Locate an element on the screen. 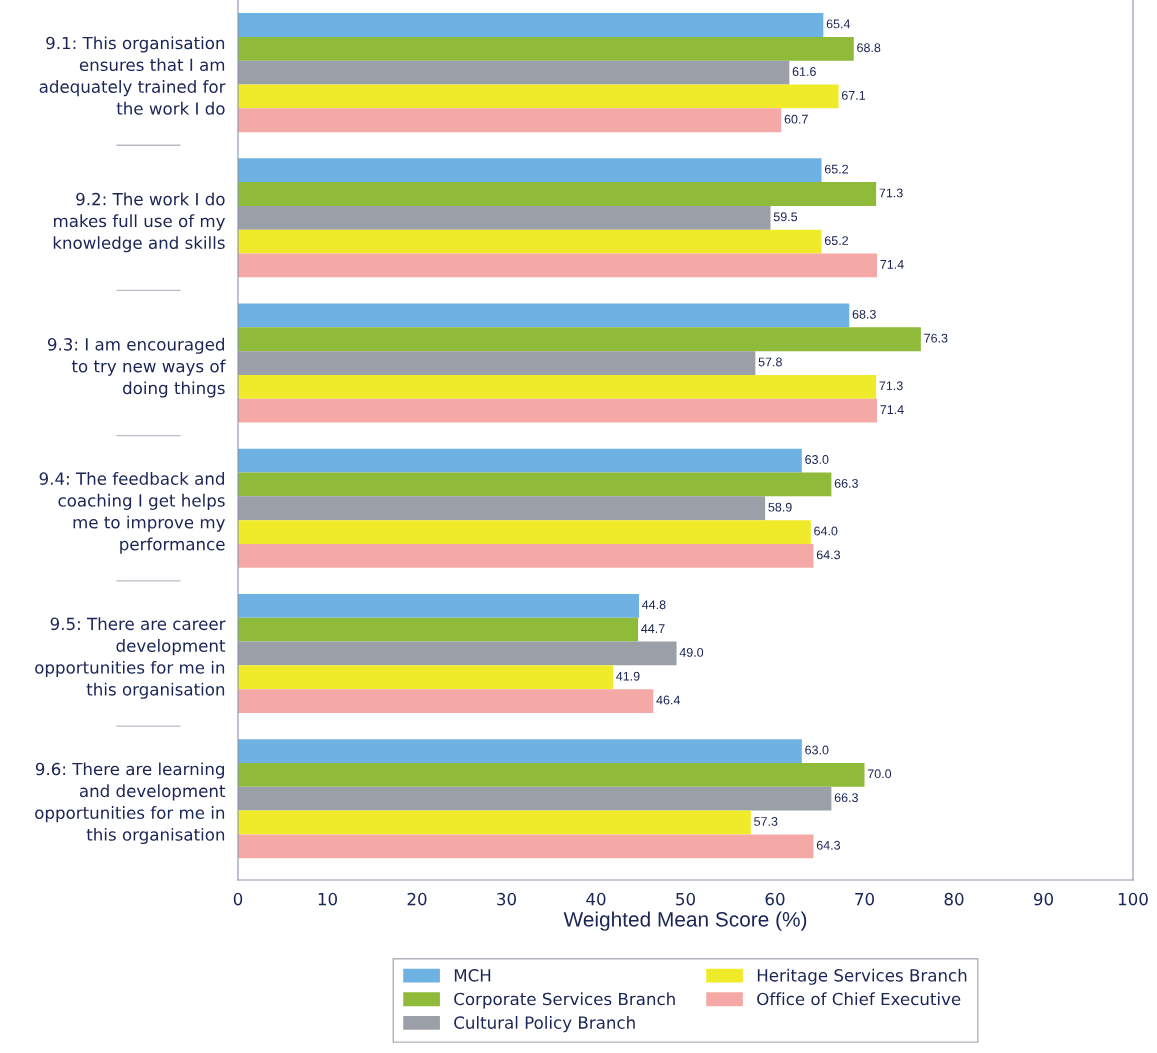 This screenshot has width=1157, height=1053. x-tick-label: 0 is located at coordinates (238, 899).